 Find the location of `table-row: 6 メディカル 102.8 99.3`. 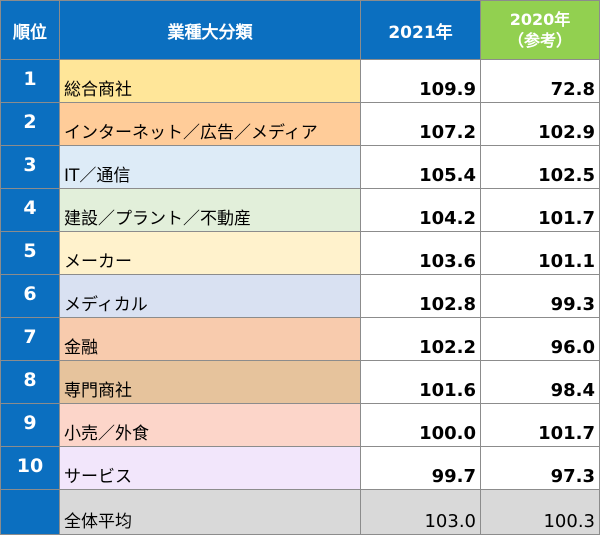

table-row: 6 メディカル 102.8 99.3 is located at coordinates (300, 296).